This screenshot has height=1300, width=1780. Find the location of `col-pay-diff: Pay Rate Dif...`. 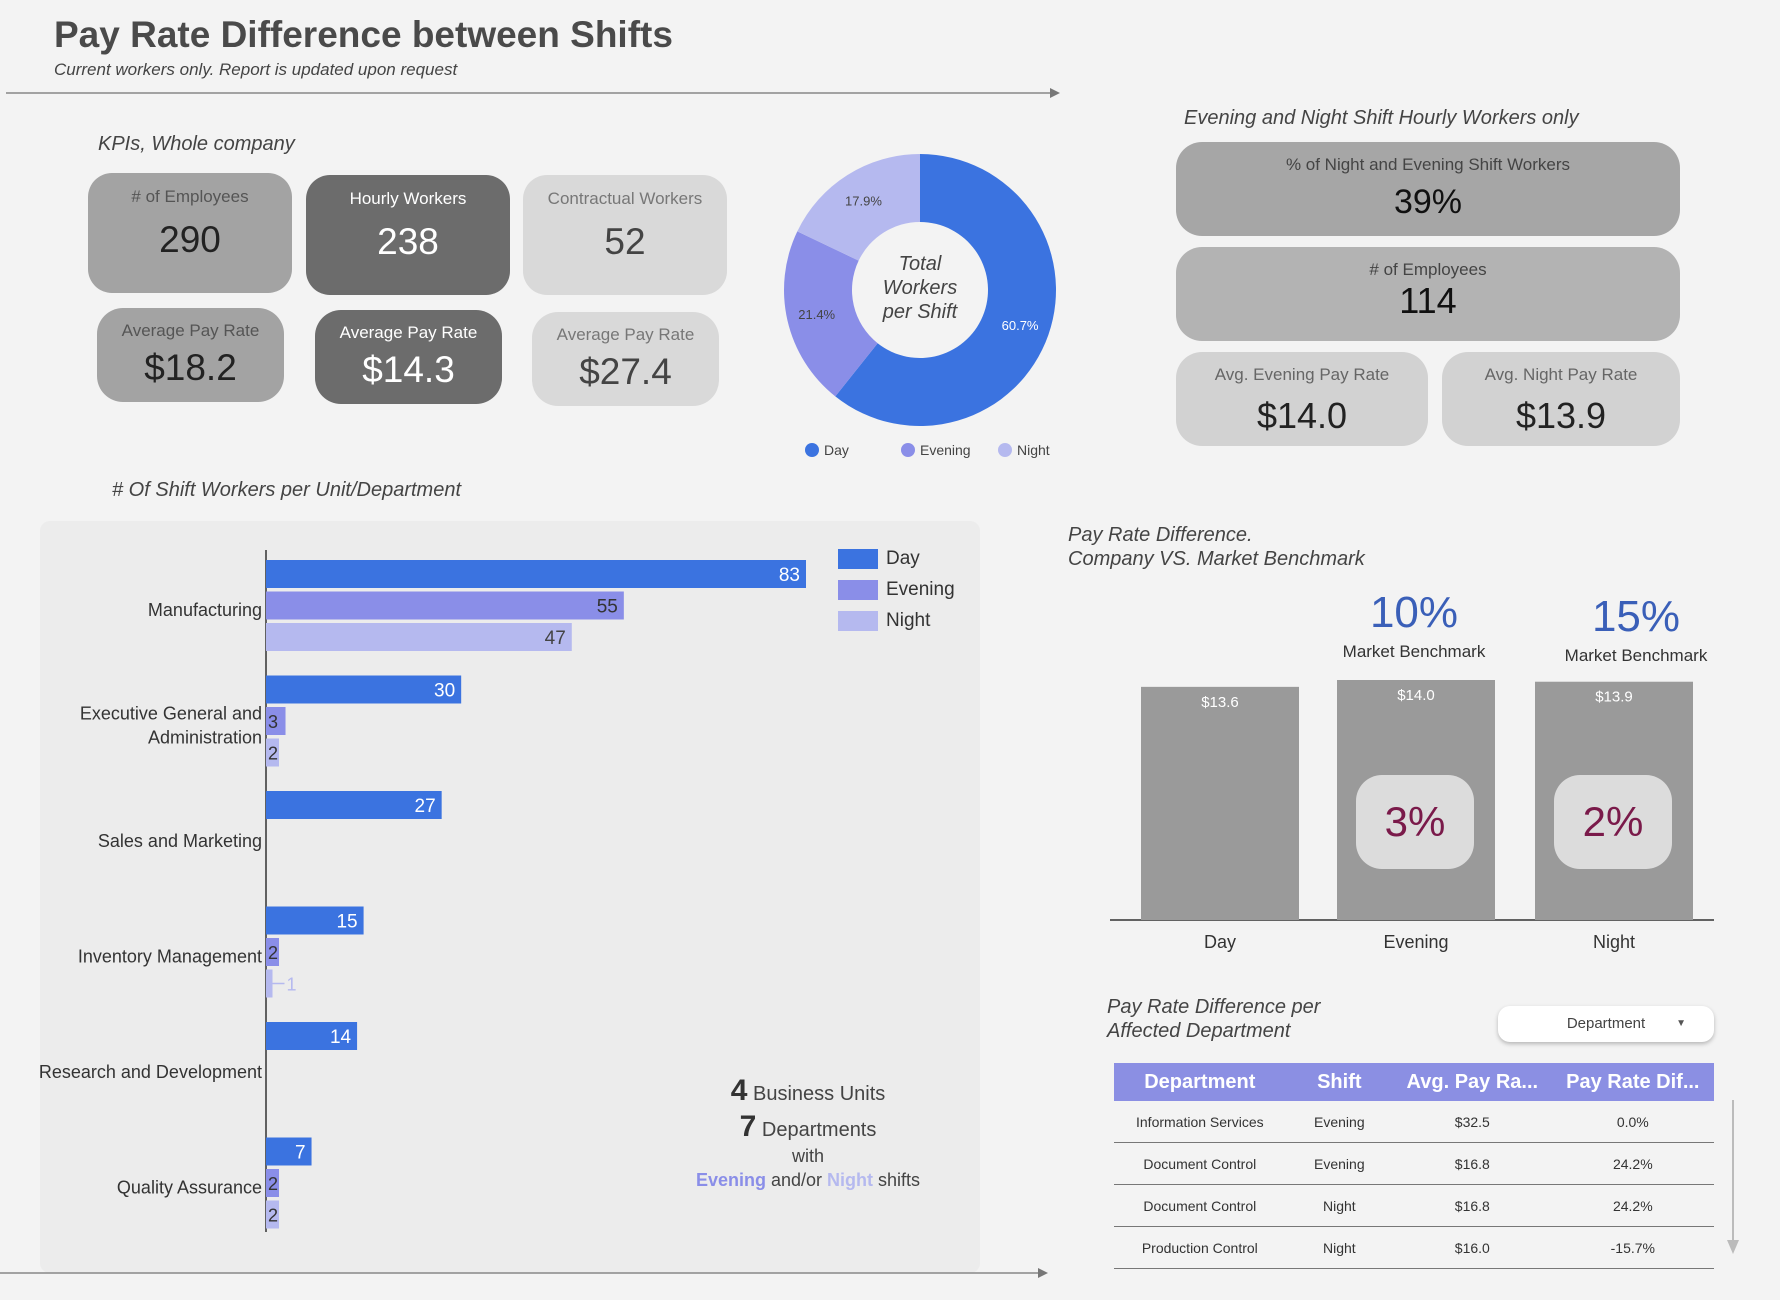

col-pay-diff: Pay Rate Dif... is located at coordinates (1632, 1082).